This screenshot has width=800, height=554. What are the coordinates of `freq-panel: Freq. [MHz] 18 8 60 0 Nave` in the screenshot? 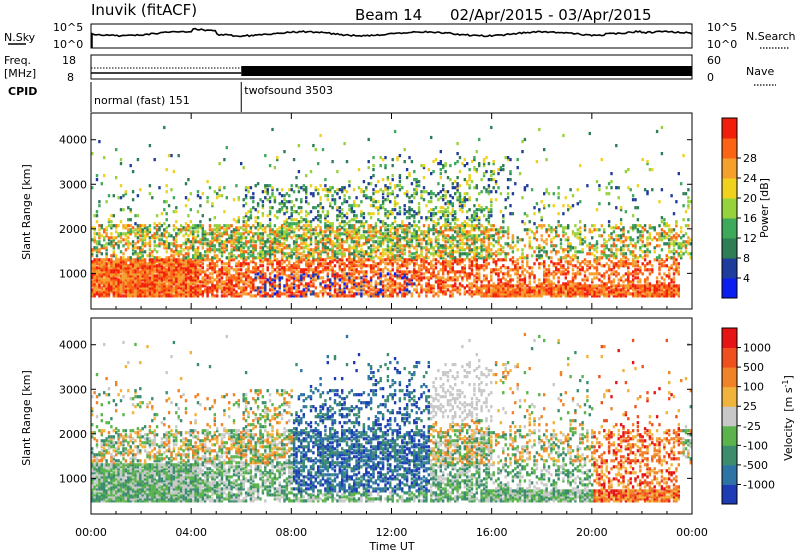 It's located at (390, 70).